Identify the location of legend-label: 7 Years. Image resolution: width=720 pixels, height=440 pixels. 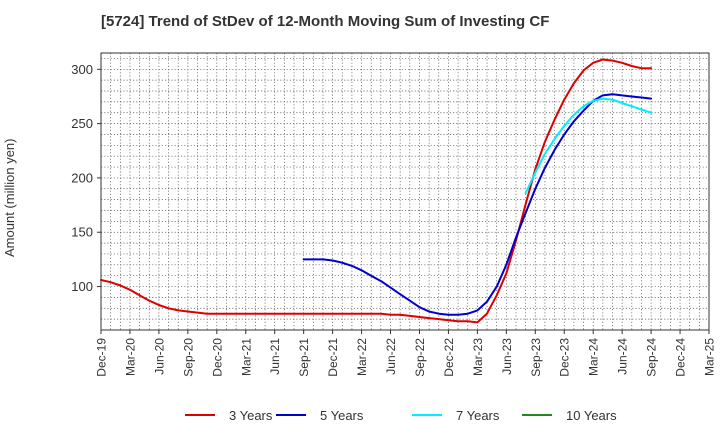
(478, 415).